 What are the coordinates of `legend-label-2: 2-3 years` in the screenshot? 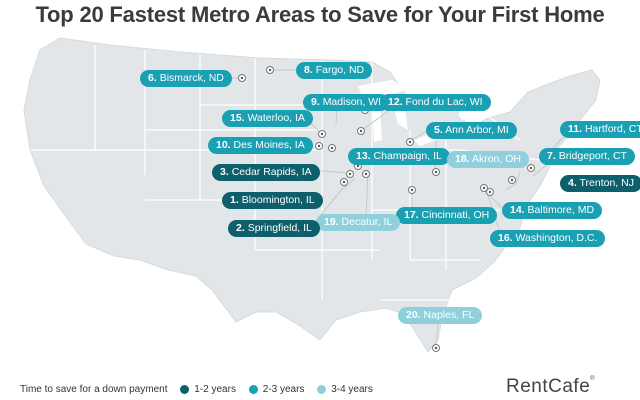 It's located at (283, 389).